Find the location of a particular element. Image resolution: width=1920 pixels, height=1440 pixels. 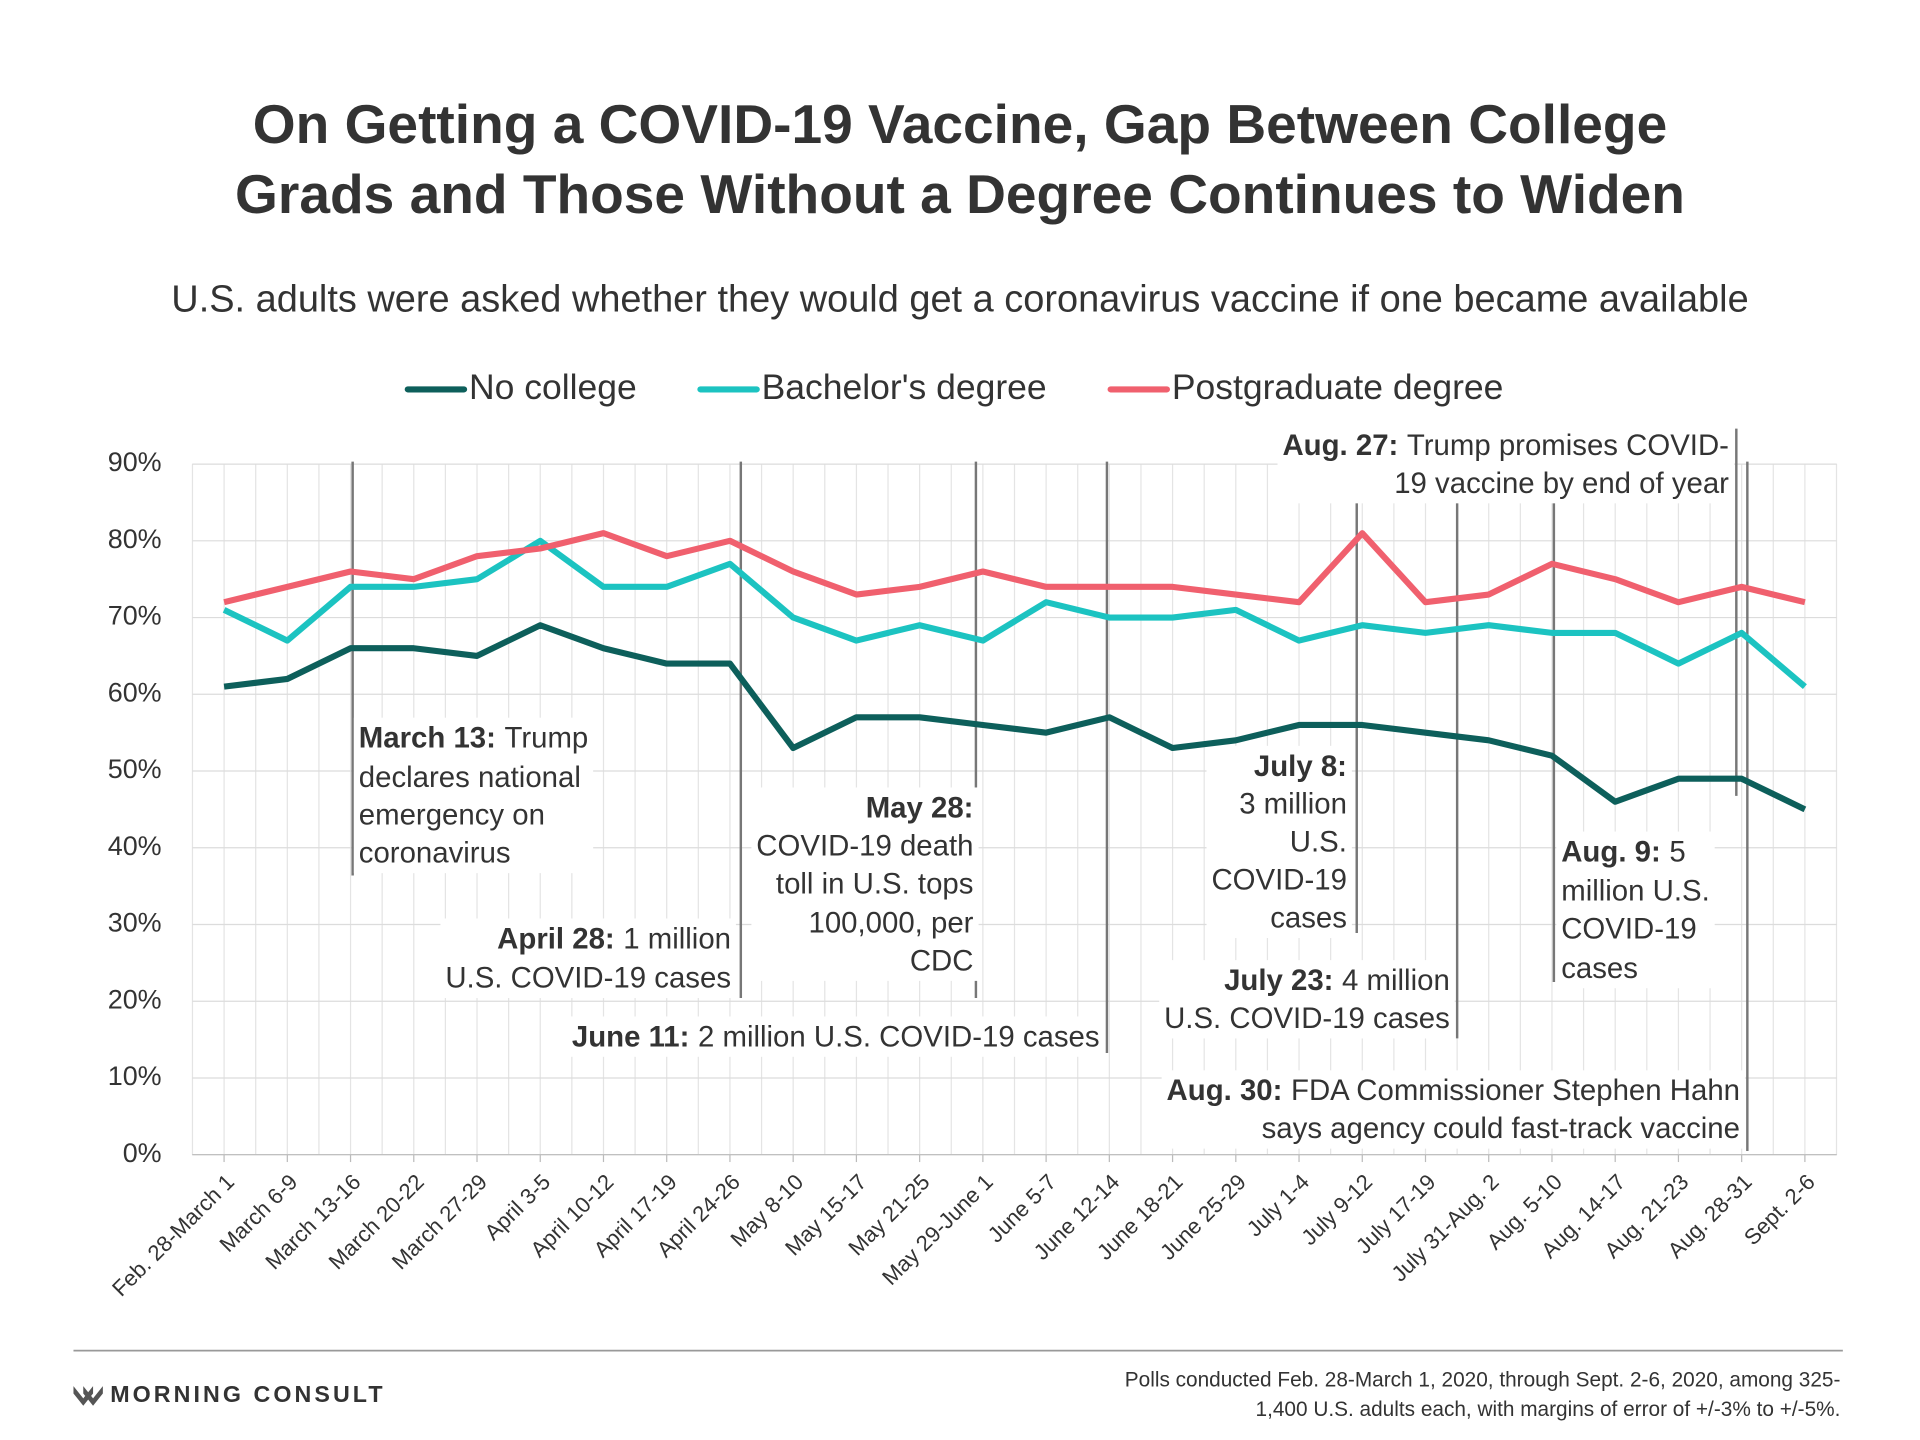

annotation-text: April 28: 1 million is located at coordinates (614, 938).